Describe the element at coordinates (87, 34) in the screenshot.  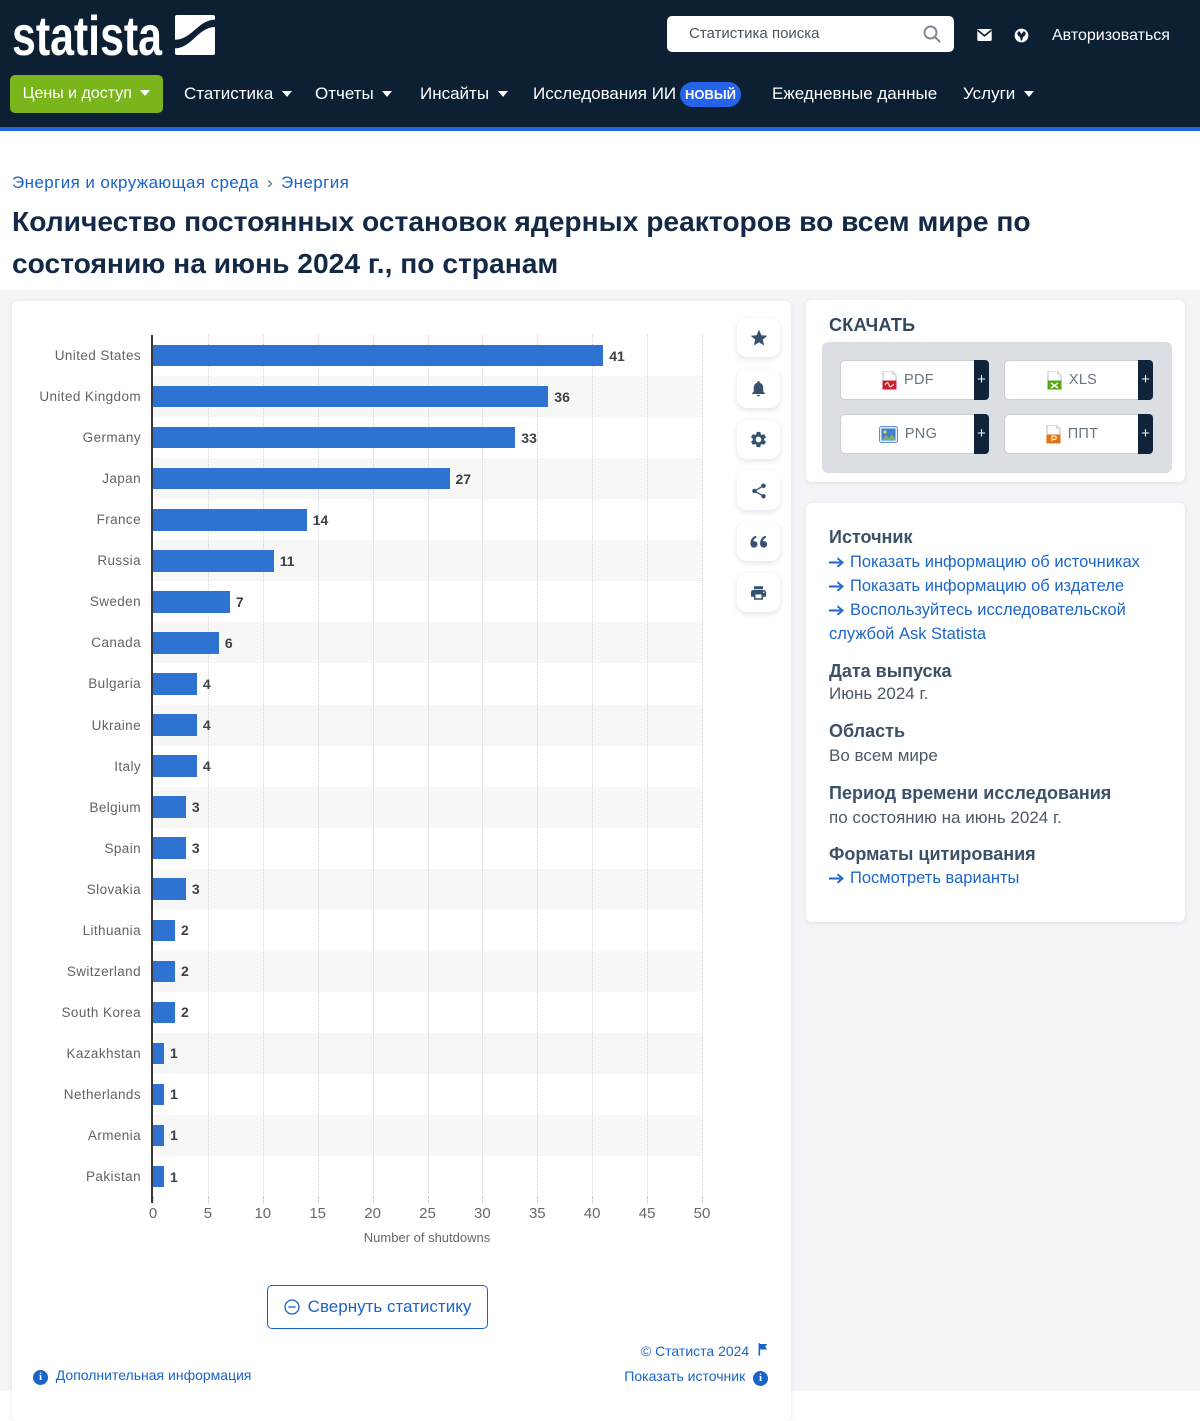
I see `svg-text: statista` at that location.